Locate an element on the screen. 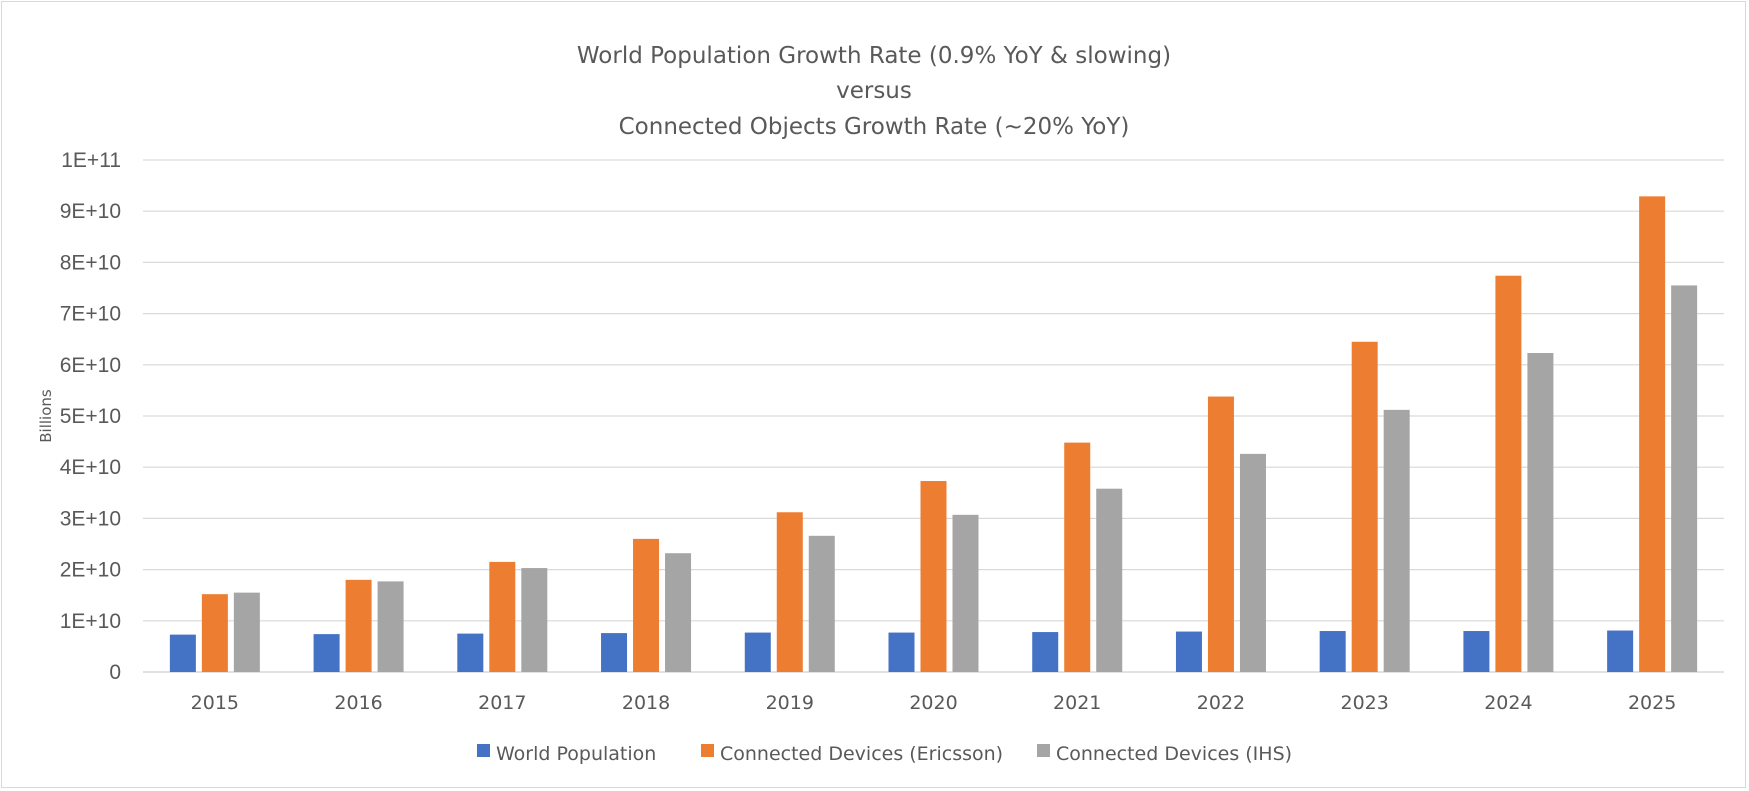 This screenshot has width=1749, height=791. x-tick-label: 2017 is located at coordinates (502, 703).